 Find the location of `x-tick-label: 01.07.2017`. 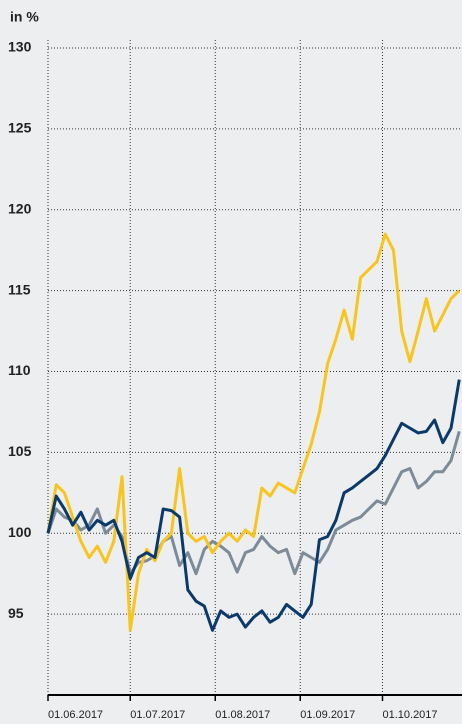

x-tick-label: 01.07.2017 is located at coordinates (157, 715).